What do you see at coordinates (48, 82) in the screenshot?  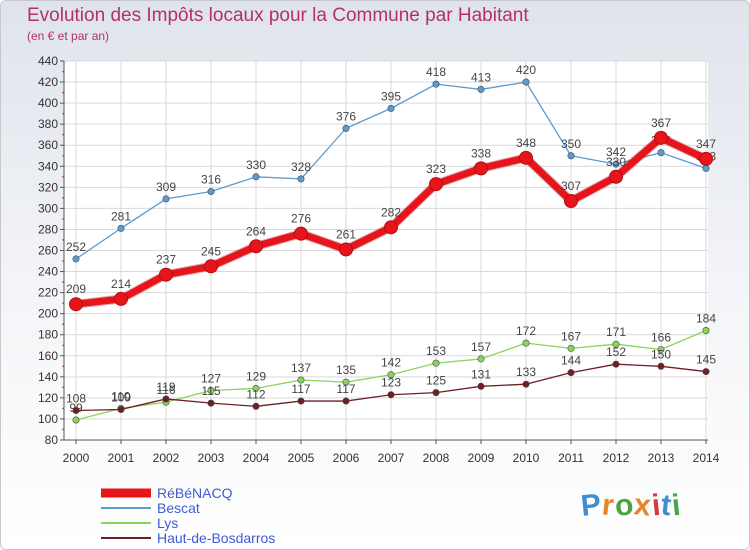 I see `y-tick-label: 420` at bounding box center [48, 82].